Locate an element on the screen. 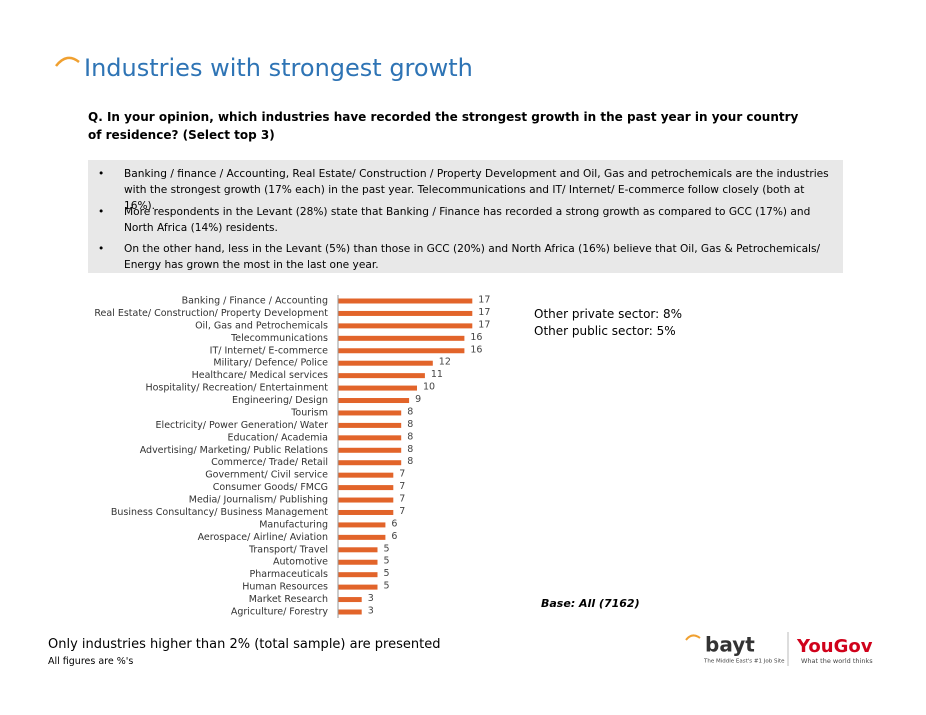 This screenshot has width=926, height=715. category-label: Manufacturing is located at coordinates (293, 524).